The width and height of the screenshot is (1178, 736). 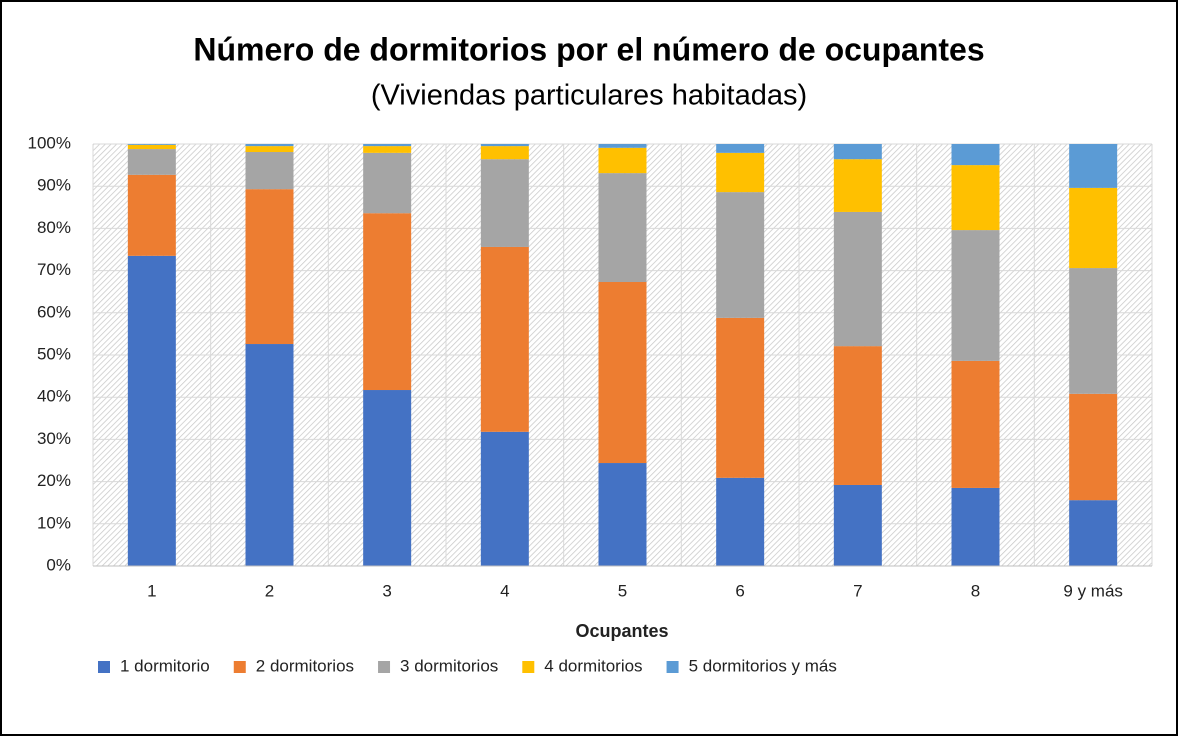 I want to click on legend-label: 2 dormitorios, so click(x=305, y=665).